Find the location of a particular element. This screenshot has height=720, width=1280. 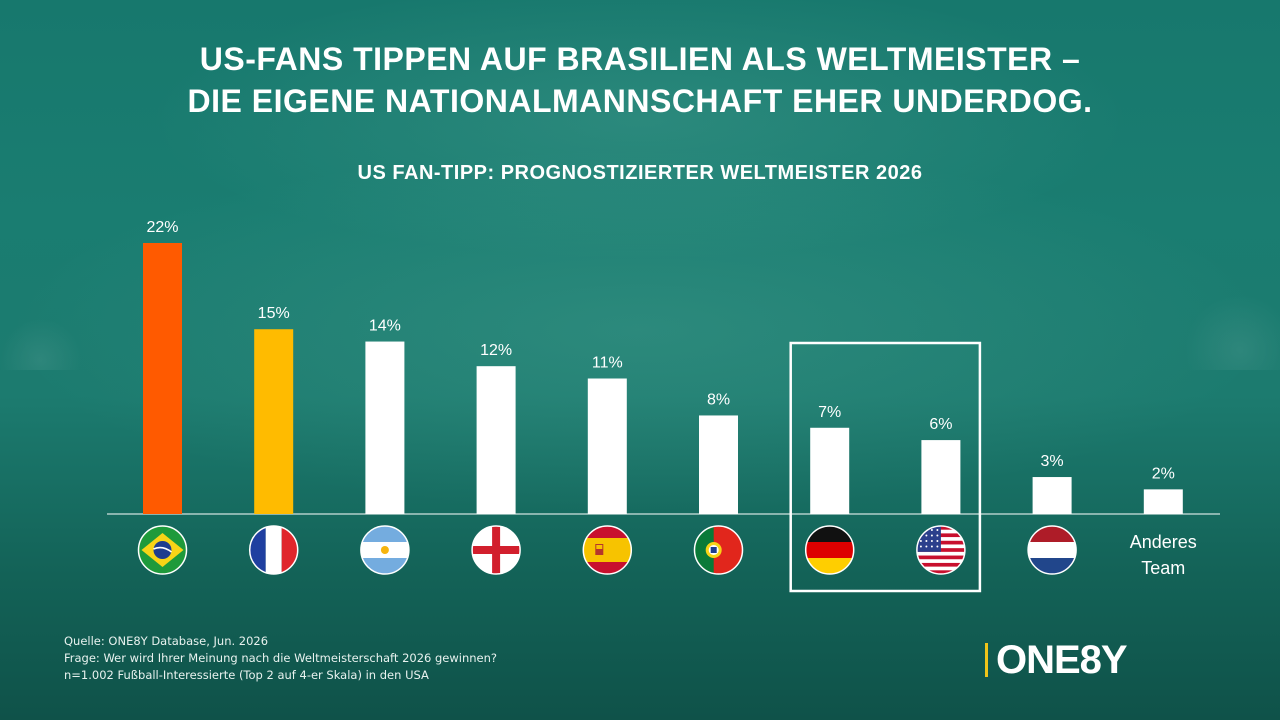

value-label-usa: 6% is located at coordinates (940, 424).